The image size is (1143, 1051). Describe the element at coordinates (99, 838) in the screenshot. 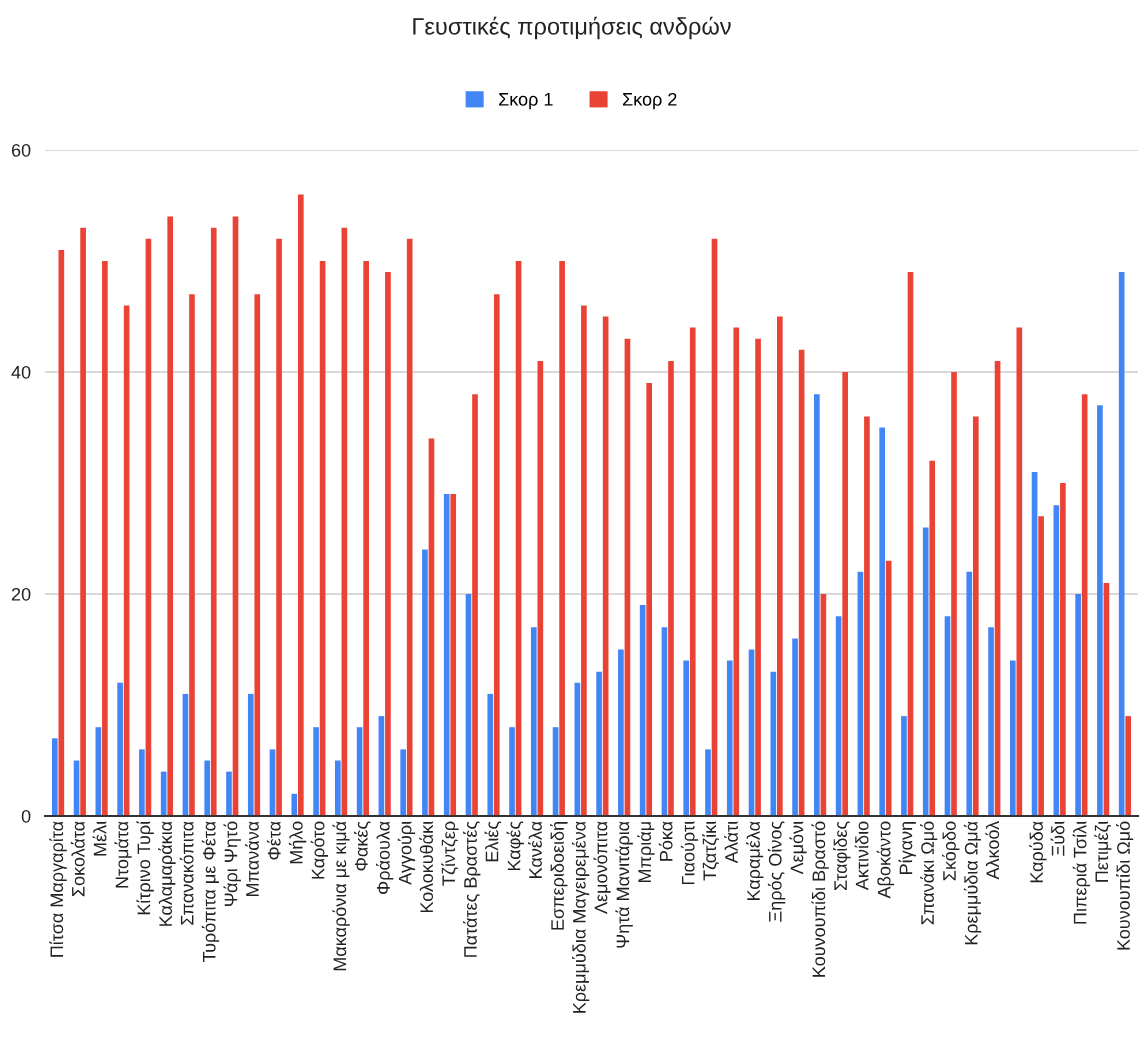

I see `x-tick-label: Μέλι` at that location.